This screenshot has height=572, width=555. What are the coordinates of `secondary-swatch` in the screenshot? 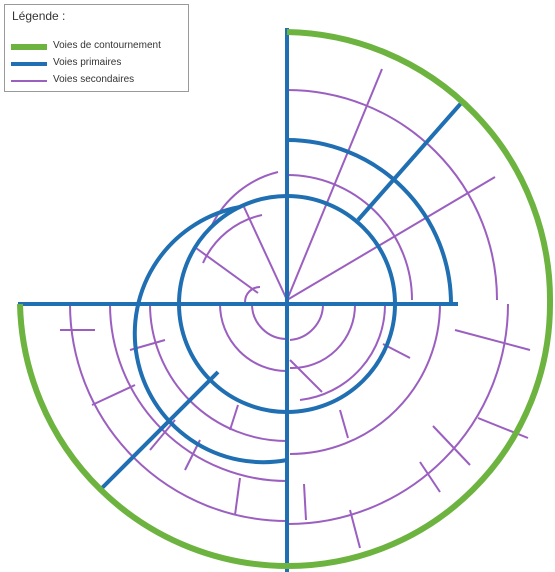 It's located at (29, 81).